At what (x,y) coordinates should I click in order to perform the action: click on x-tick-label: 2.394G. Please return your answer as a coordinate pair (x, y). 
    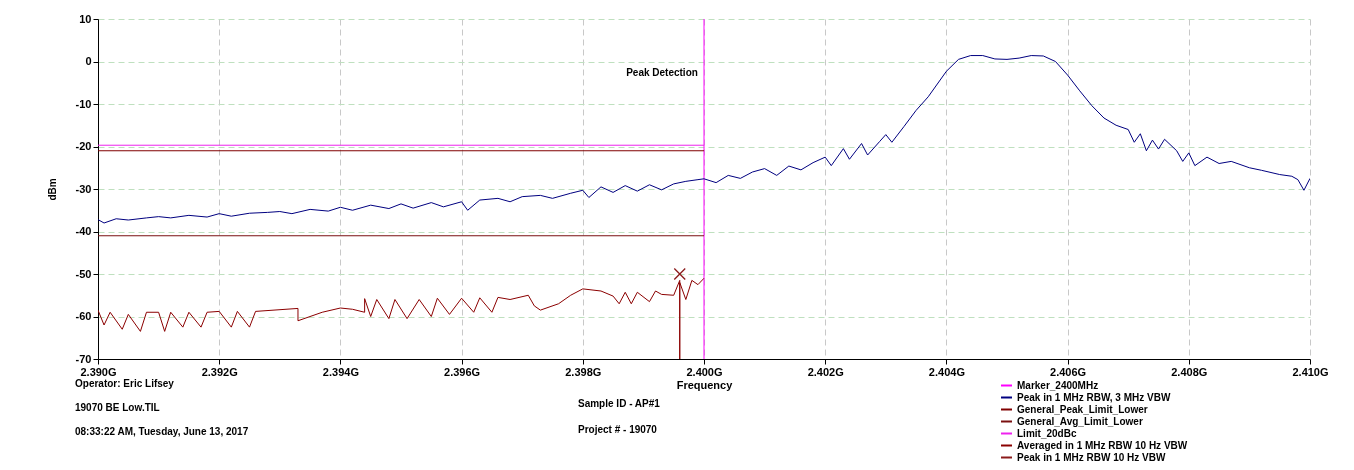
    Looking at the image, I should click on (340, 371).